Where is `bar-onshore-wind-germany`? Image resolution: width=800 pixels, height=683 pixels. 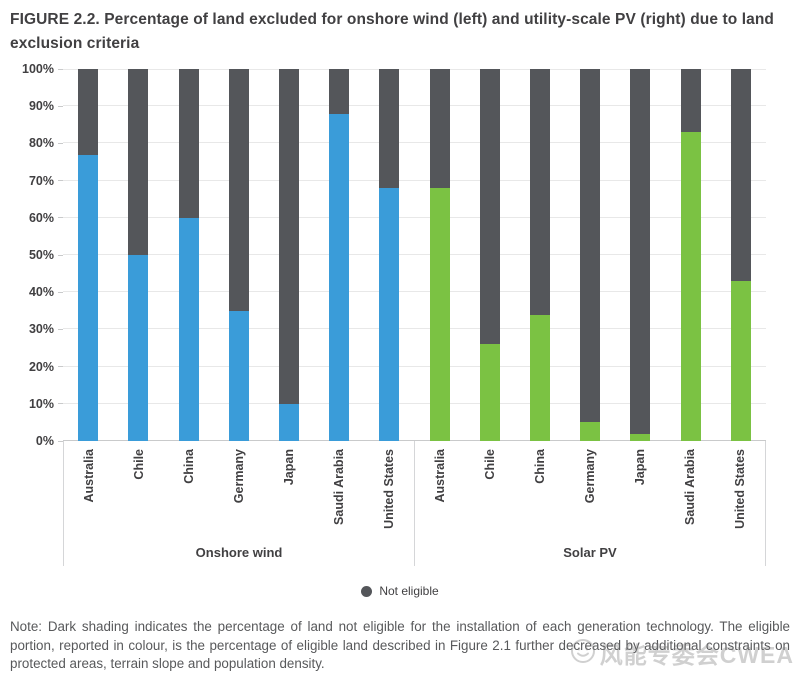 bar-onshore-wind-germany is located at coordinates (238, 255).